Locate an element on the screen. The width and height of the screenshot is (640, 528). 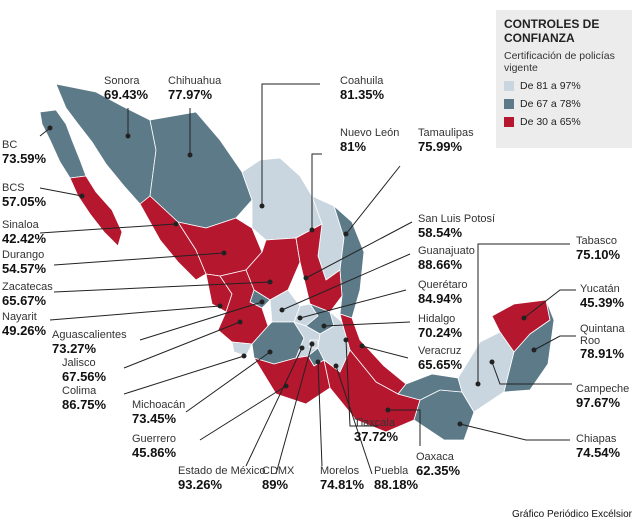
state-label-nuevo-leon: Nuevo León 81% is located at coordinates (370, 140).